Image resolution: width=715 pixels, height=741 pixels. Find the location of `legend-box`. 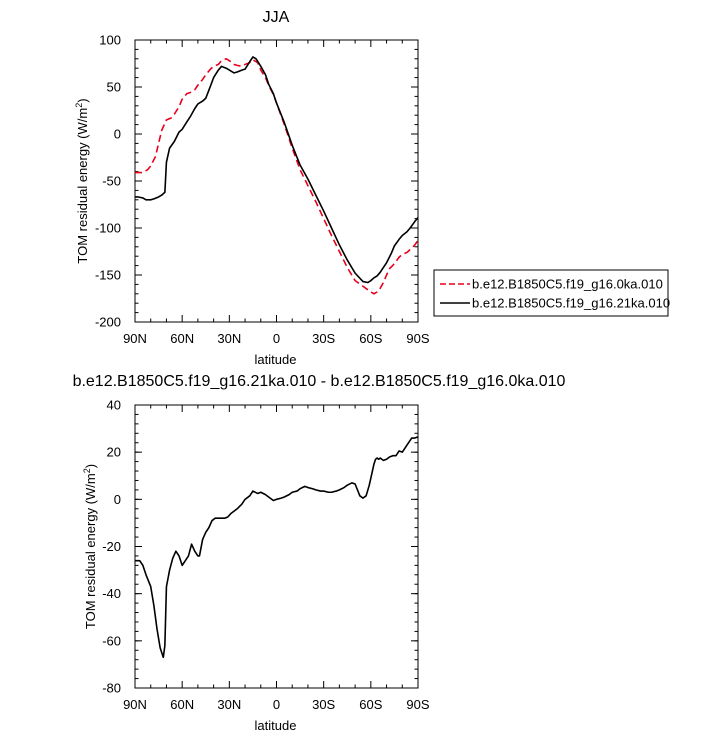

legend-box is located at coordinates (551, 293).